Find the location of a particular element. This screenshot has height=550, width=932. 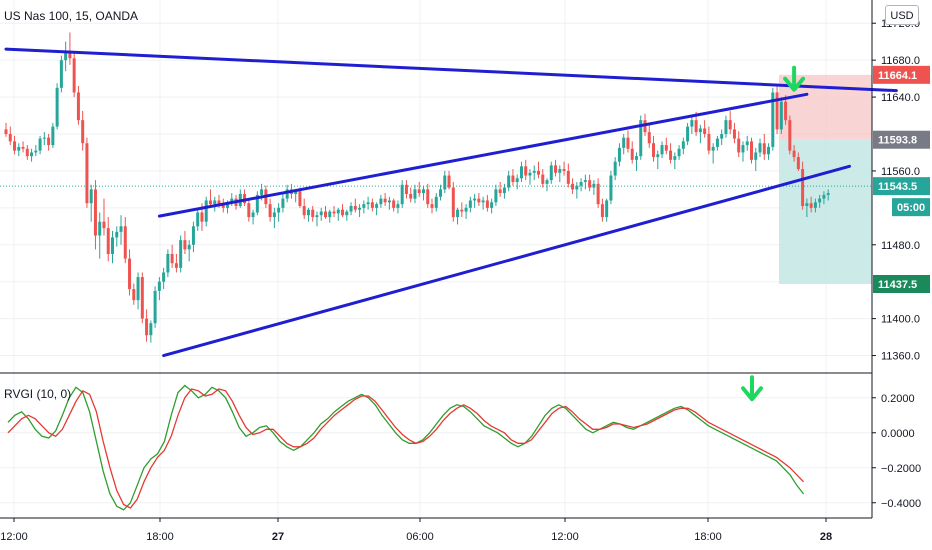

price-badge-countdown: 05:00 is located at coordinates (911, 207).